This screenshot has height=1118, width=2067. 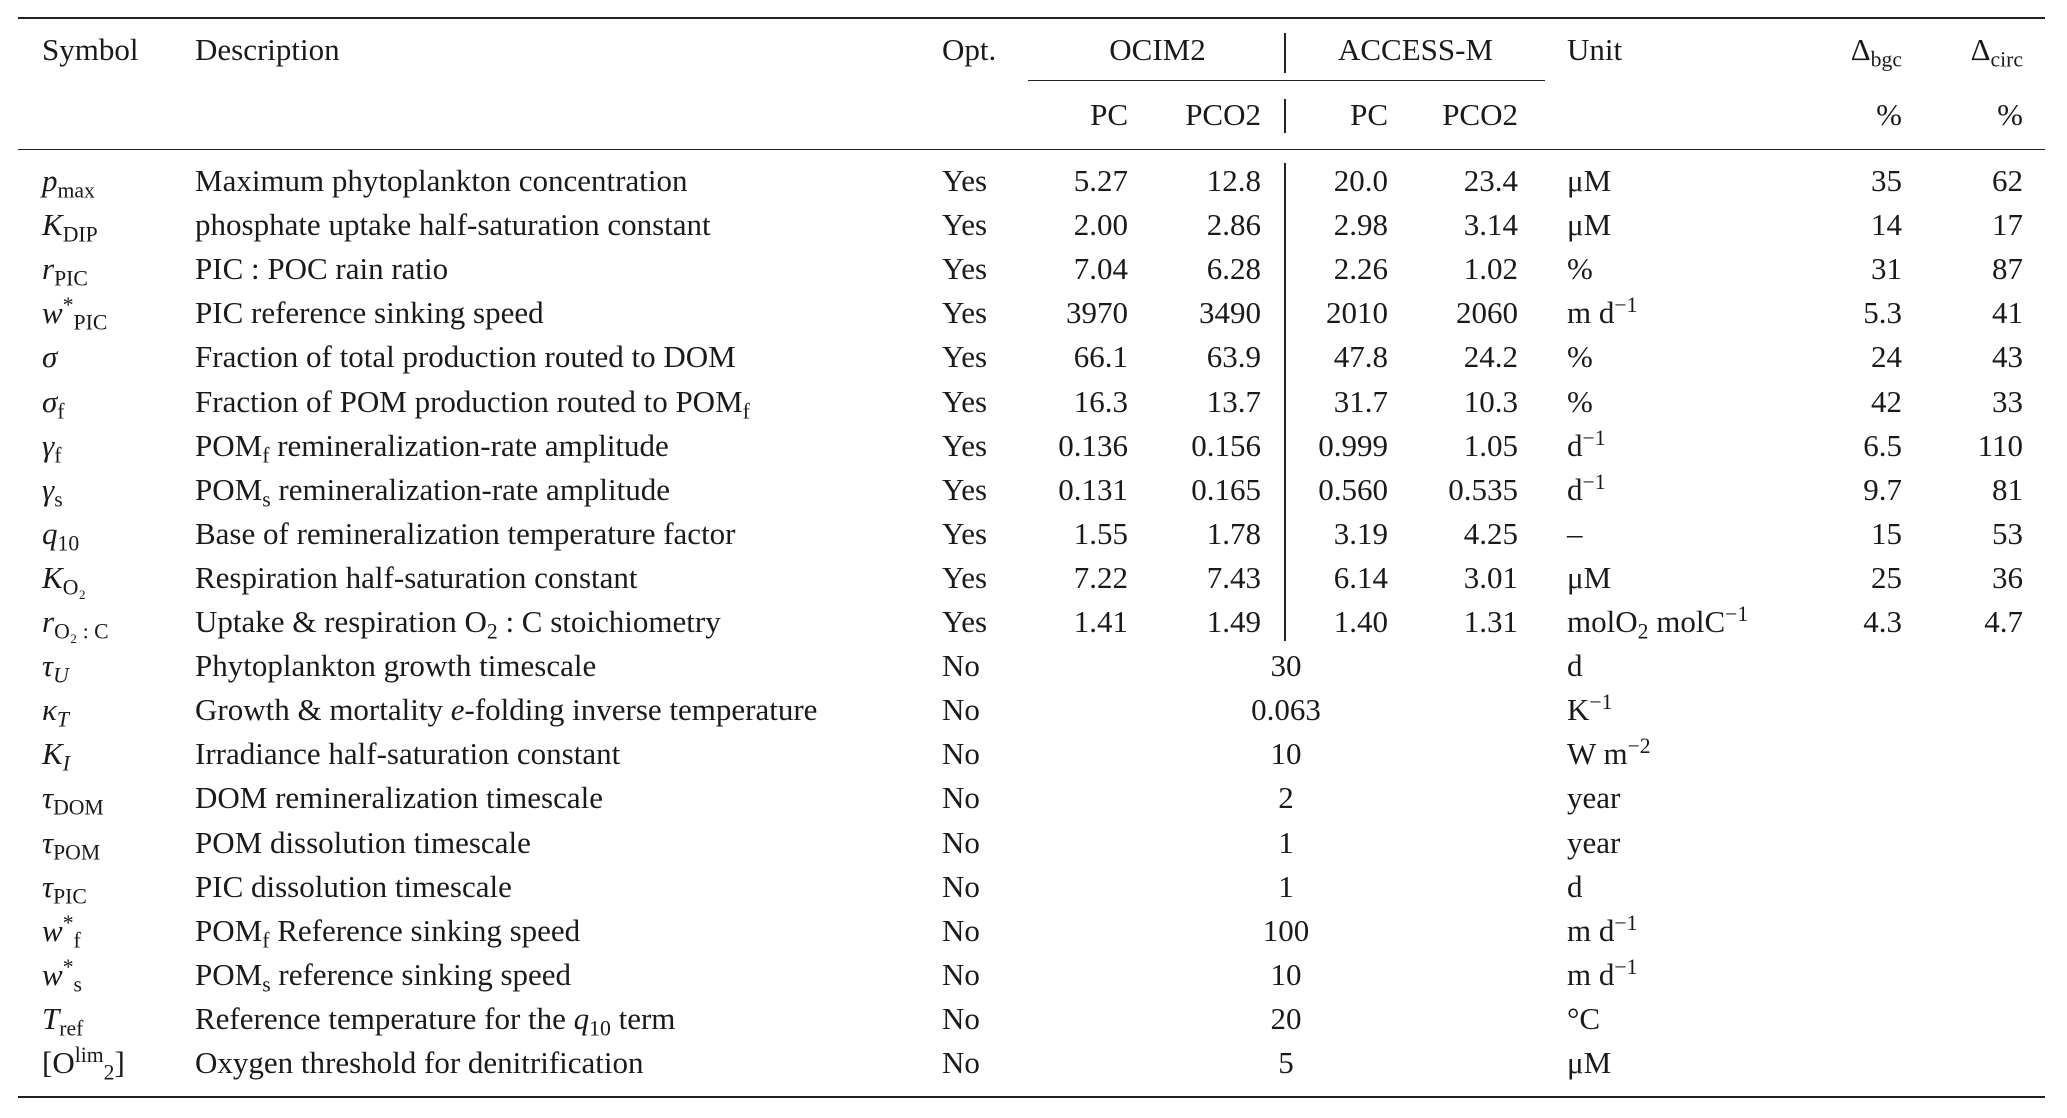 I want to click on delta-bgc-cell: 42, so click(x=1886, y=401).